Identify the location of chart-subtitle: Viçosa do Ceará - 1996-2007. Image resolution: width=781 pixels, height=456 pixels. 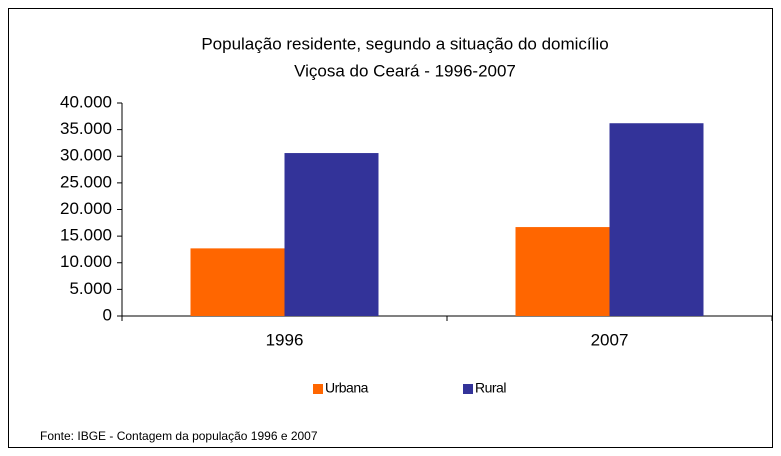
(405, 70).